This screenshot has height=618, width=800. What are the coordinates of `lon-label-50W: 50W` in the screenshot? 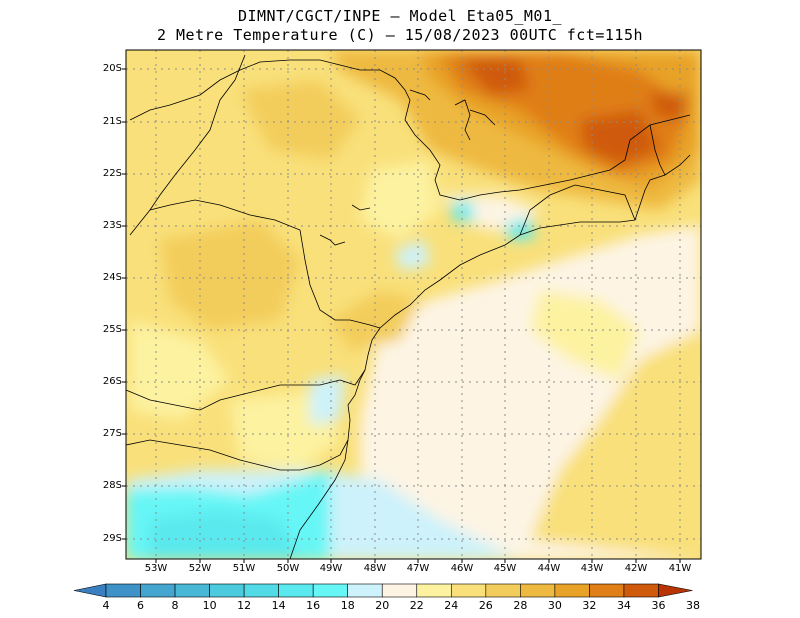 It's located at (288, 568).